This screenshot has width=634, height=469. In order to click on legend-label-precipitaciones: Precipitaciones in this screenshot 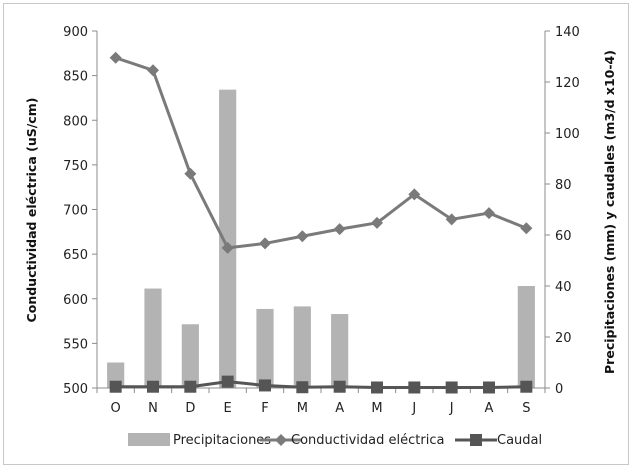, I will do `click(222, 440)`.